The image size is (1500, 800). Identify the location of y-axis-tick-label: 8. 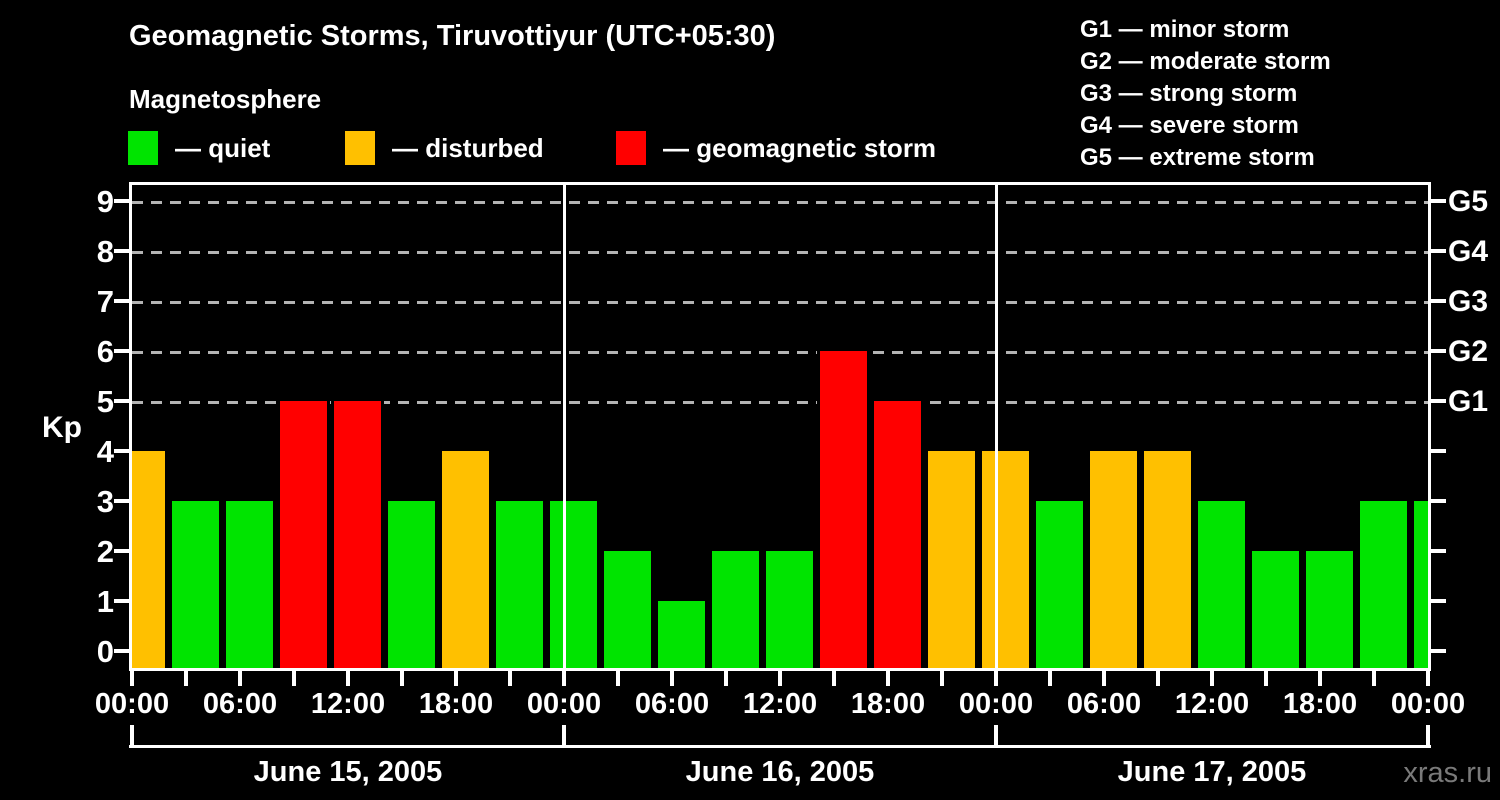
(105, 251).